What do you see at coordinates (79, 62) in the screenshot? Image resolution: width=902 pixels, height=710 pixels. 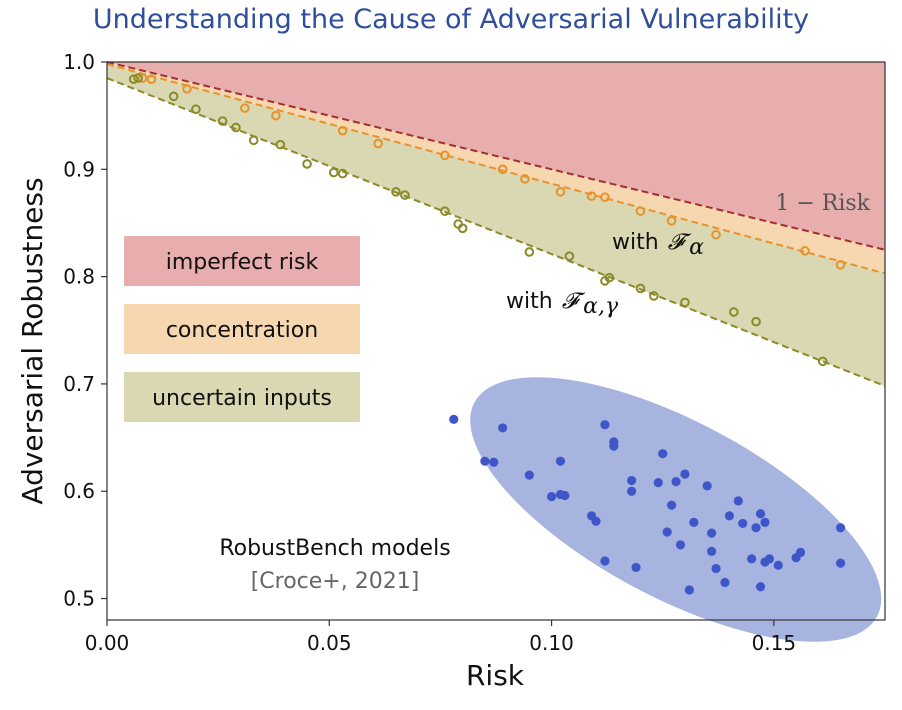 I see `y-tick-label-5: 1.0` at bounding box center [79, 62].